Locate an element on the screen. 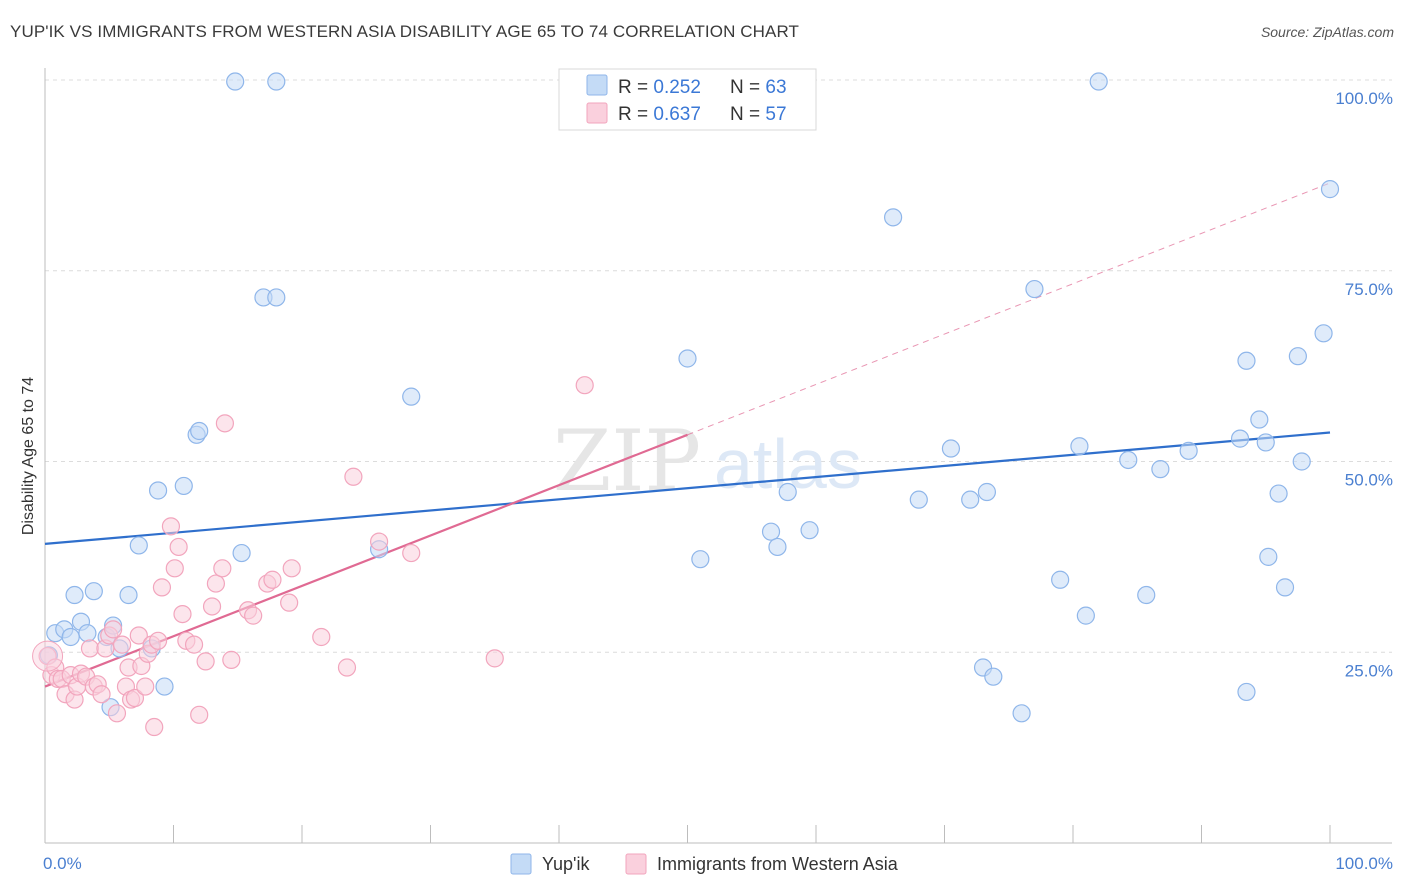 The height and width of the screenshot is (892, 1406). legend-r-value: 0.252 is located at coordinates (677, 87).